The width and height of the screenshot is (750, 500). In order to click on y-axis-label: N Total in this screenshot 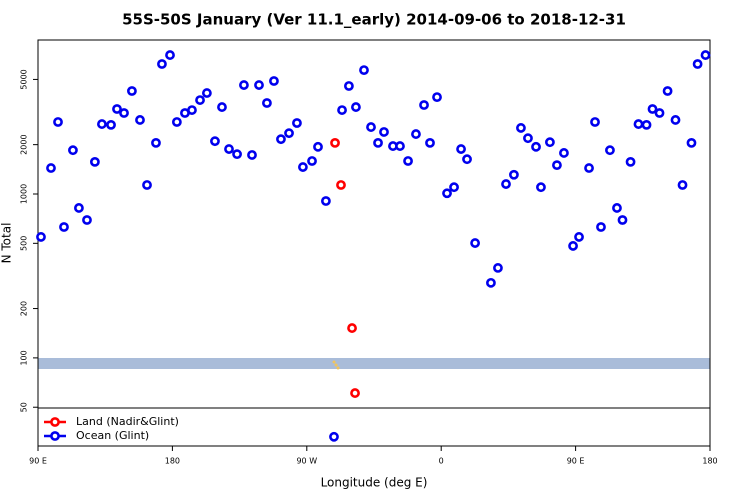, I will do `click(7, 243)`.